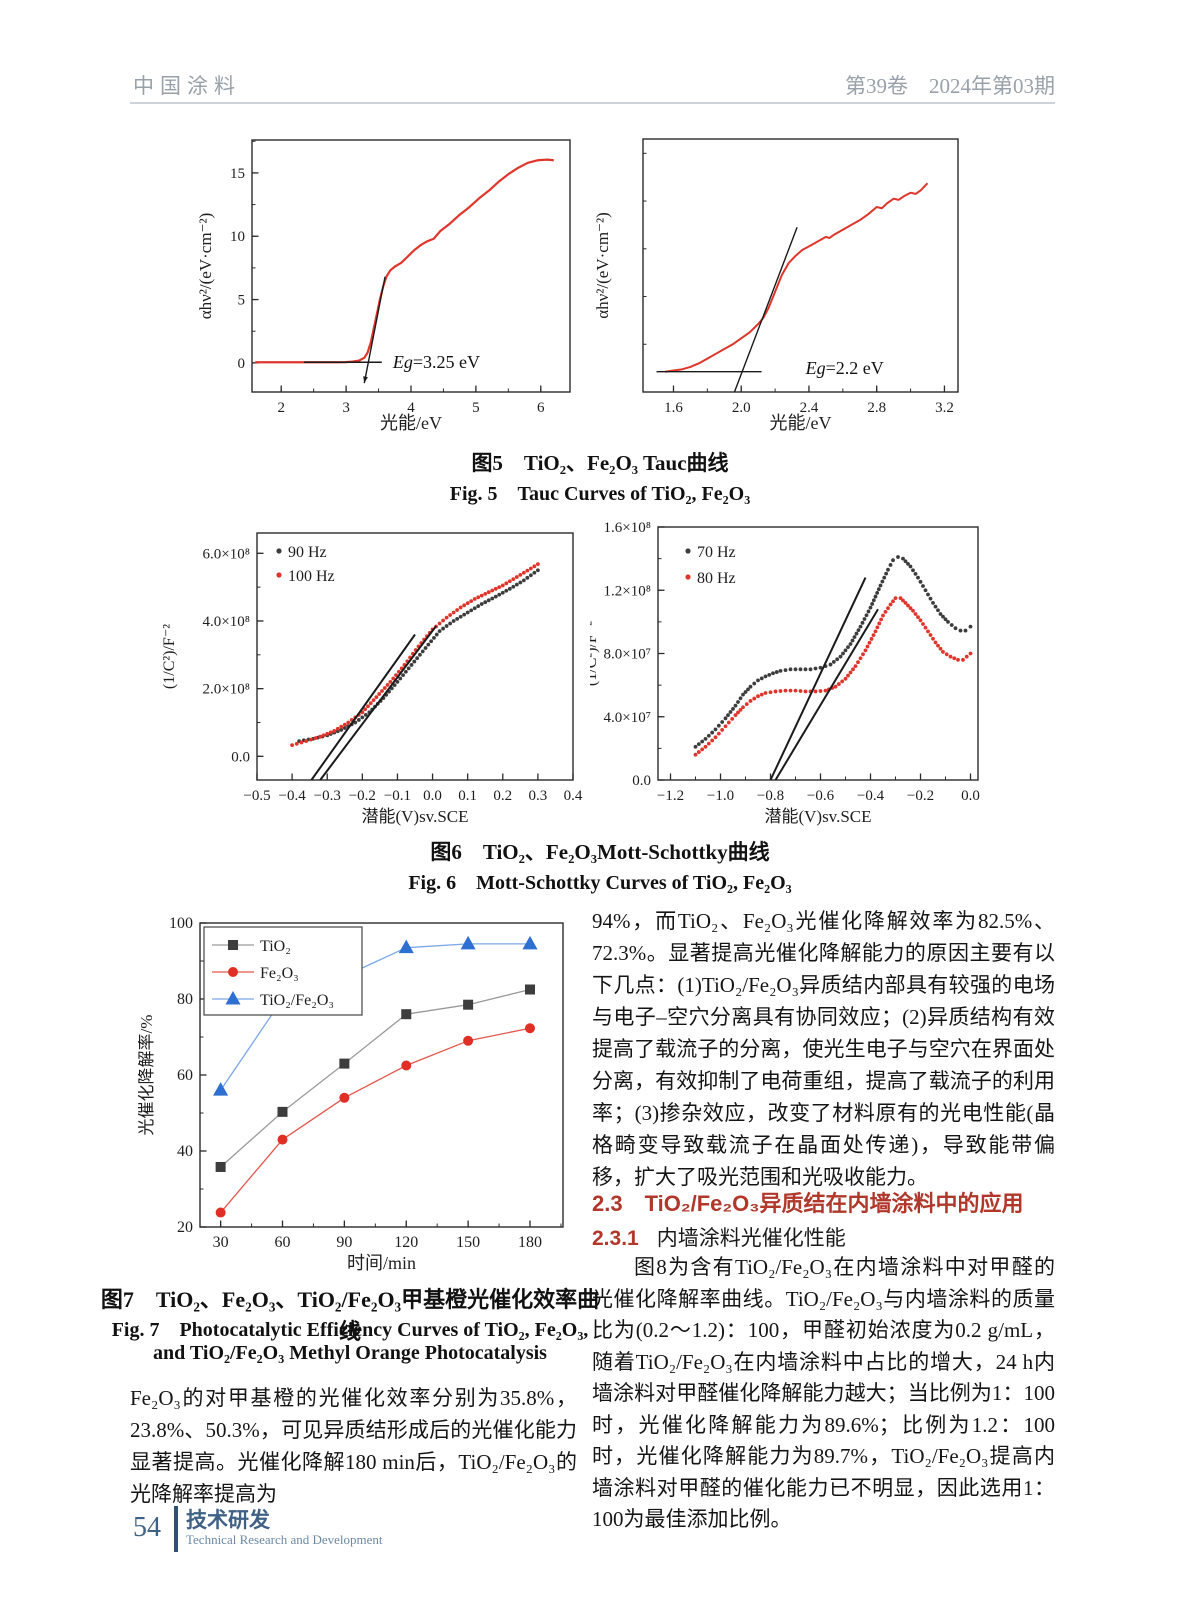  What do you see at coordinates (770, 796) in the screenshot?
I see `svg-text: −0.8` at bounding box center [770, 796].